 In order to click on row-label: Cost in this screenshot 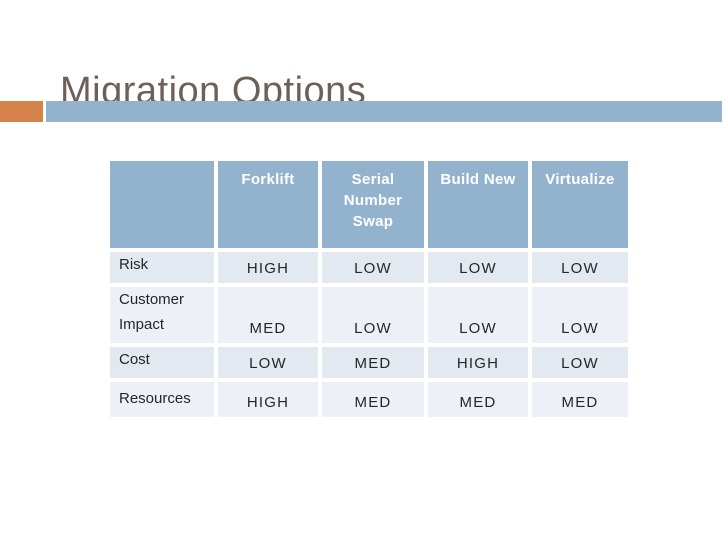, I will do `click(162, 362)`.